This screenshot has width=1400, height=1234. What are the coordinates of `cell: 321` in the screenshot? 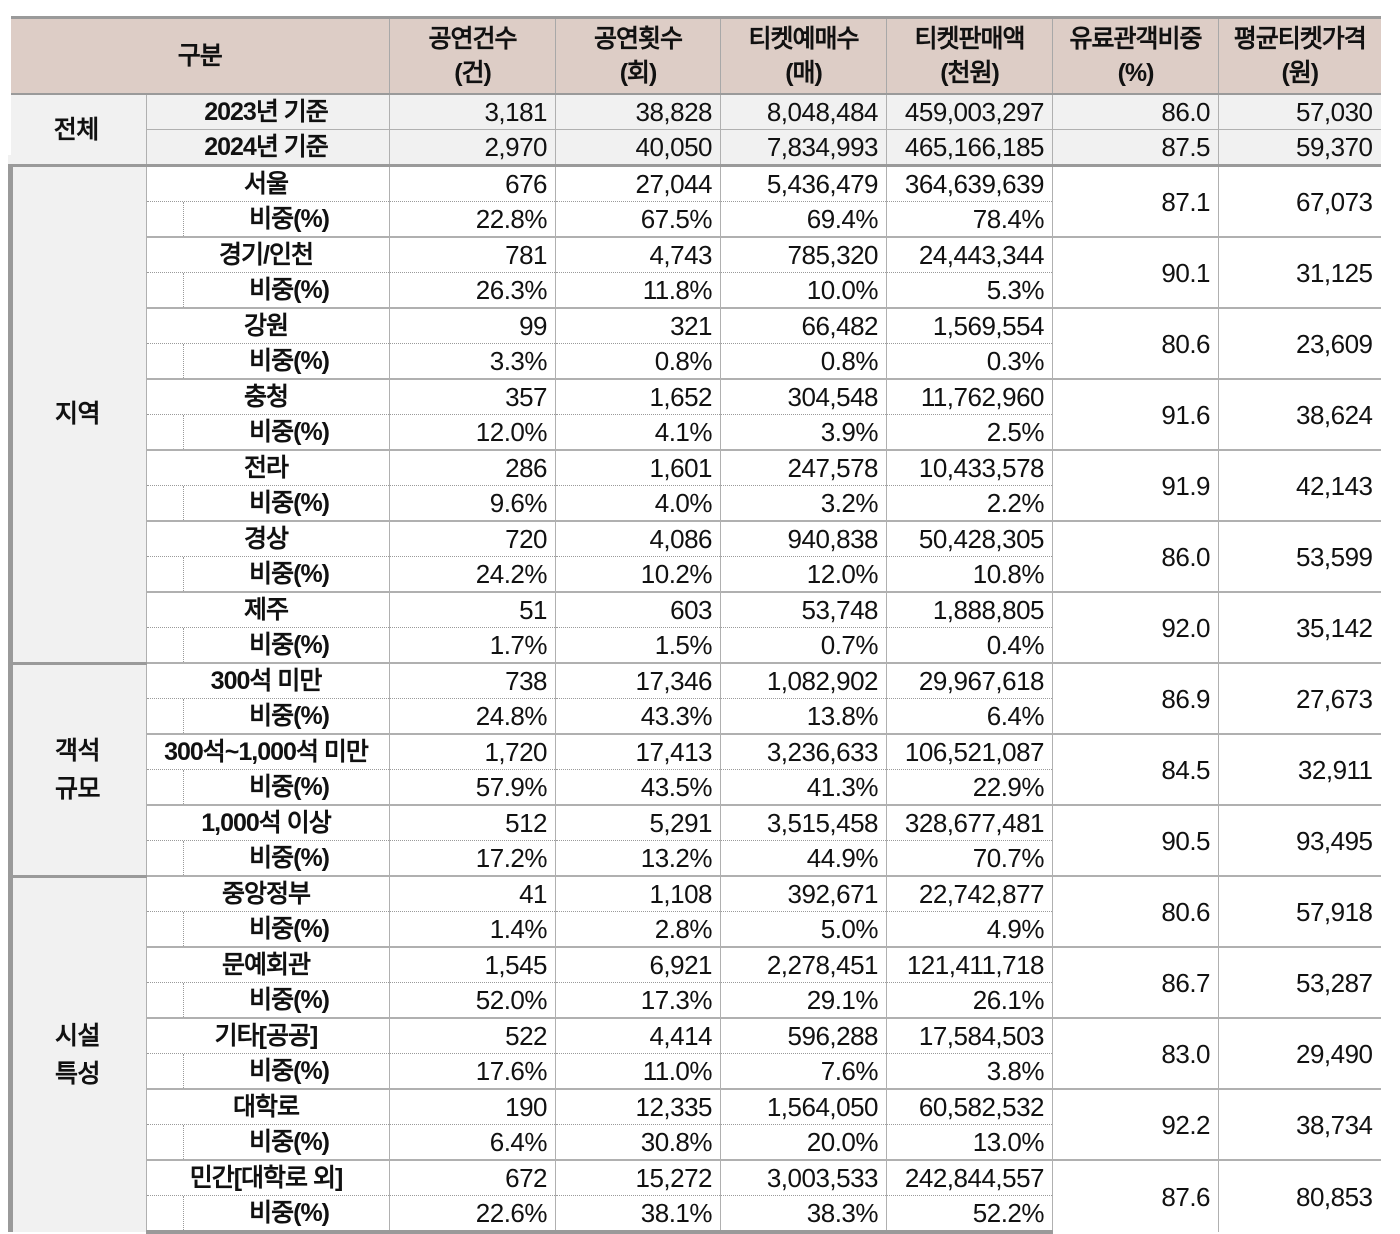 It's located at (638, 325).